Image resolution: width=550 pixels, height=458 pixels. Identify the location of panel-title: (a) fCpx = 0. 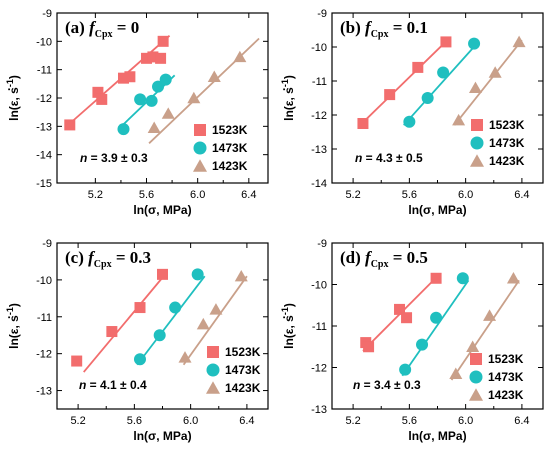
(102, 29).